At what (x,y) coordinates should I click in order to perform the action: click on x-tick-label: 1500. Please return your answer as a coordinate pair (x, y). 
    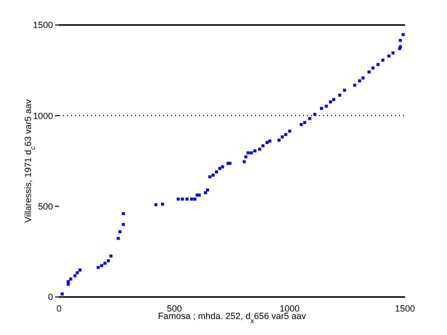
    Looking at the image, I should click on (405, 308).